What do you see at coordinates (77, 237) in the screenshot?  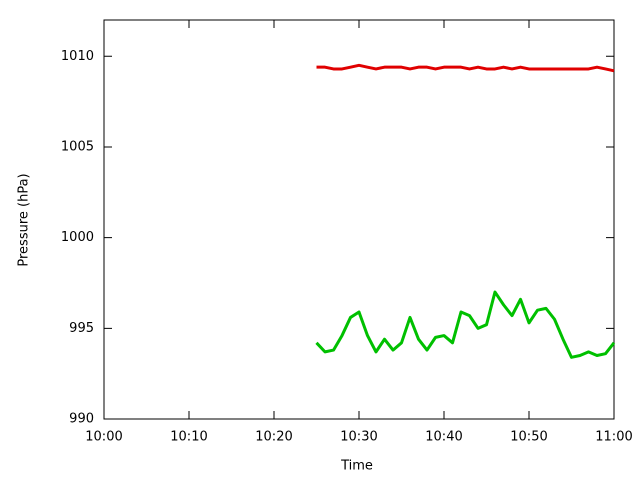 I see `y-tick-label: 1000` at bounding box center [77, 237].